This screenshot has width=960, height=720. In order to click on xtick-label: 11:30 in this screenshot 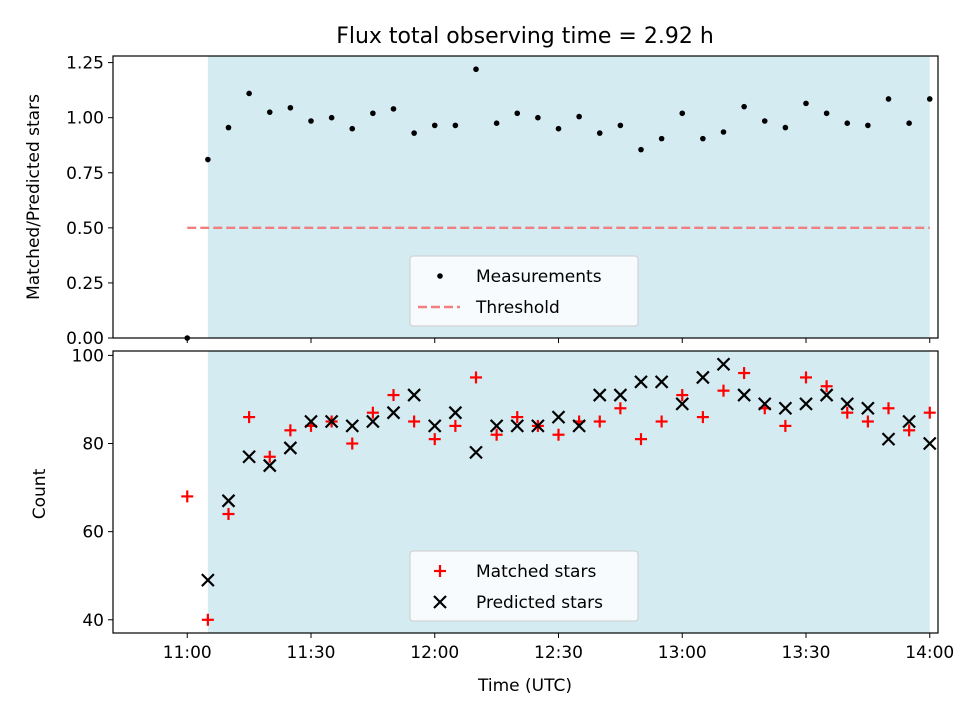, I will do `click(311, 653)`.